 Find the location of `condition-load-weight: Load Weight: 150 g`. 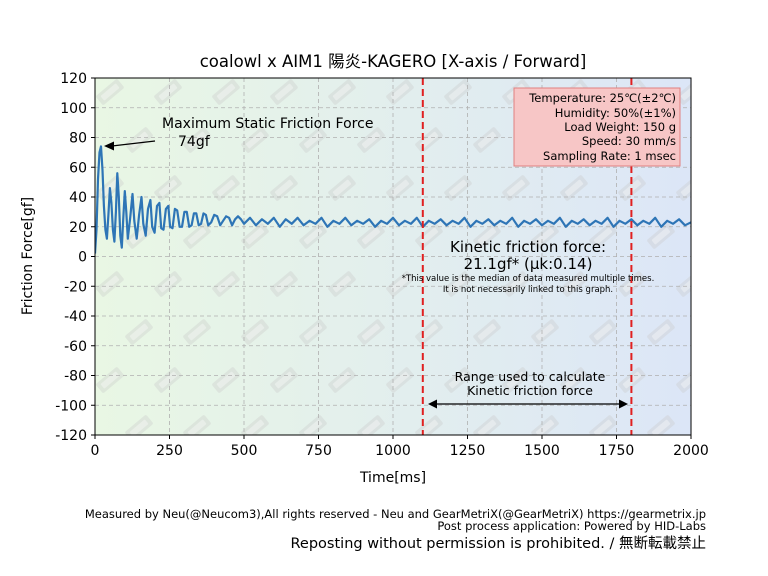

condition-load-weight: Load Weight: 150 g is located at coordinates (620, 127).